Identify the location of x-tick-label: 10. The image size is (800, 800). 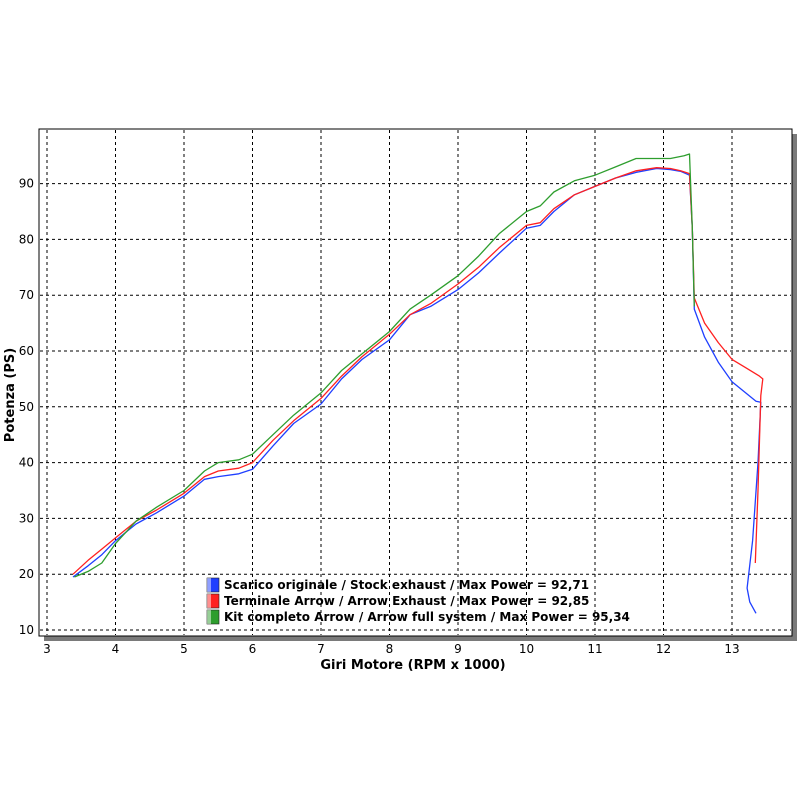
(526, 649).